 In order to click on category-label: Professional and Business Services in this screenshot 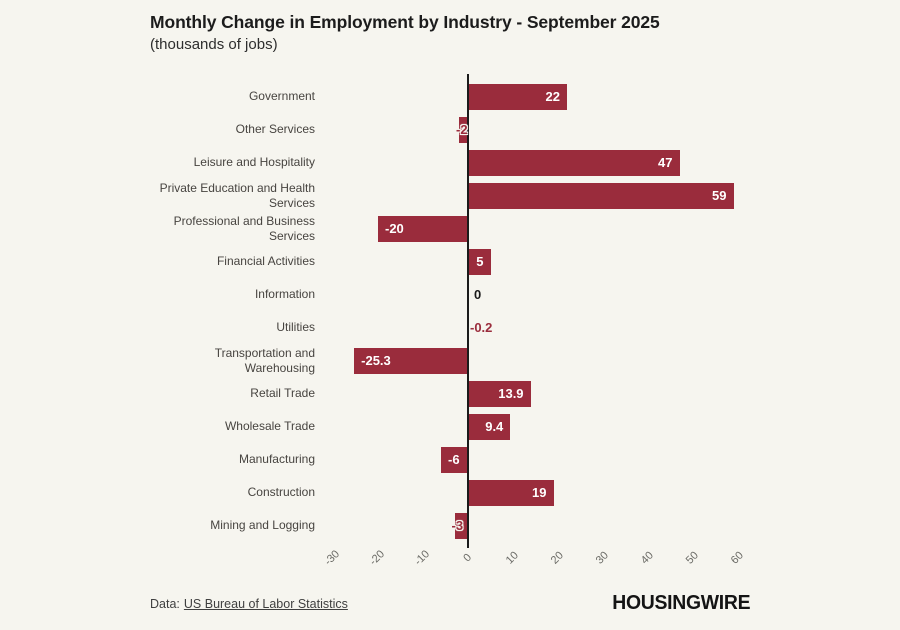, I will do `click(244, 228)`.